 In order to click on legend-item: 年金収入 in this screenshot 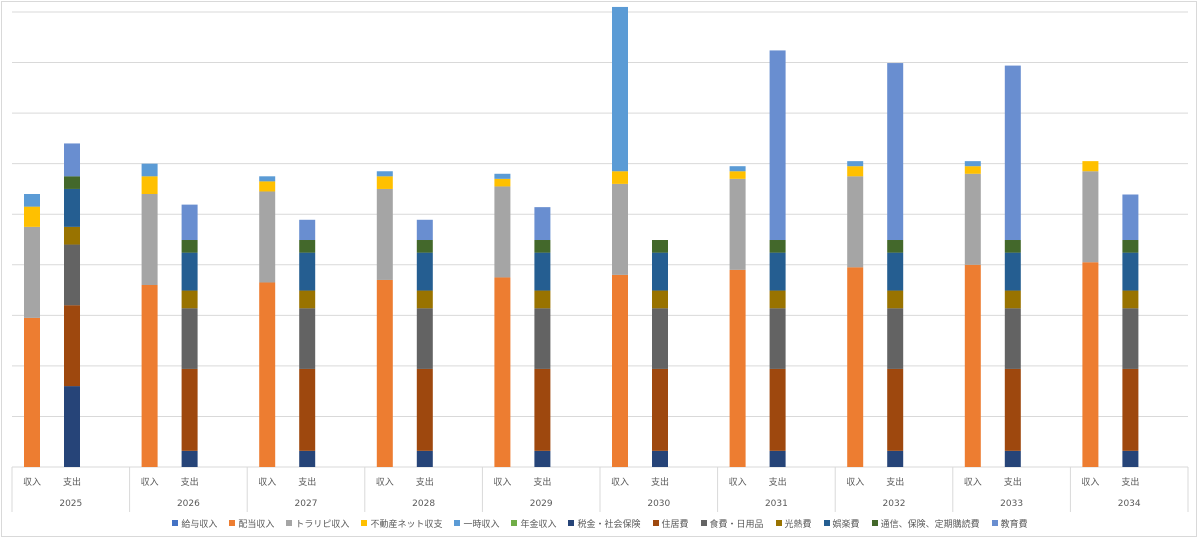, I will do `click(533, 523)`.